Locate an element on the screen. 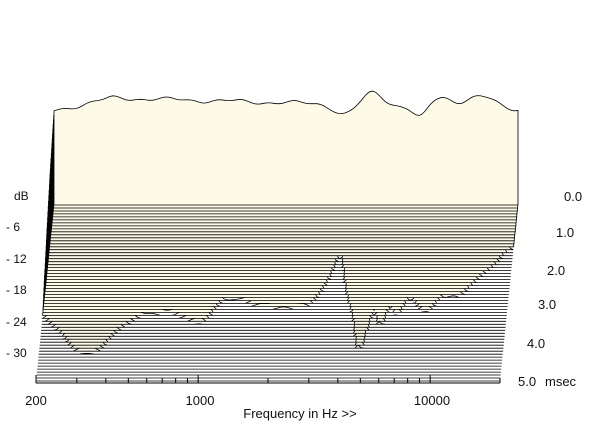  time-tick-label: 4.0 is located at coordinates (536, 343).